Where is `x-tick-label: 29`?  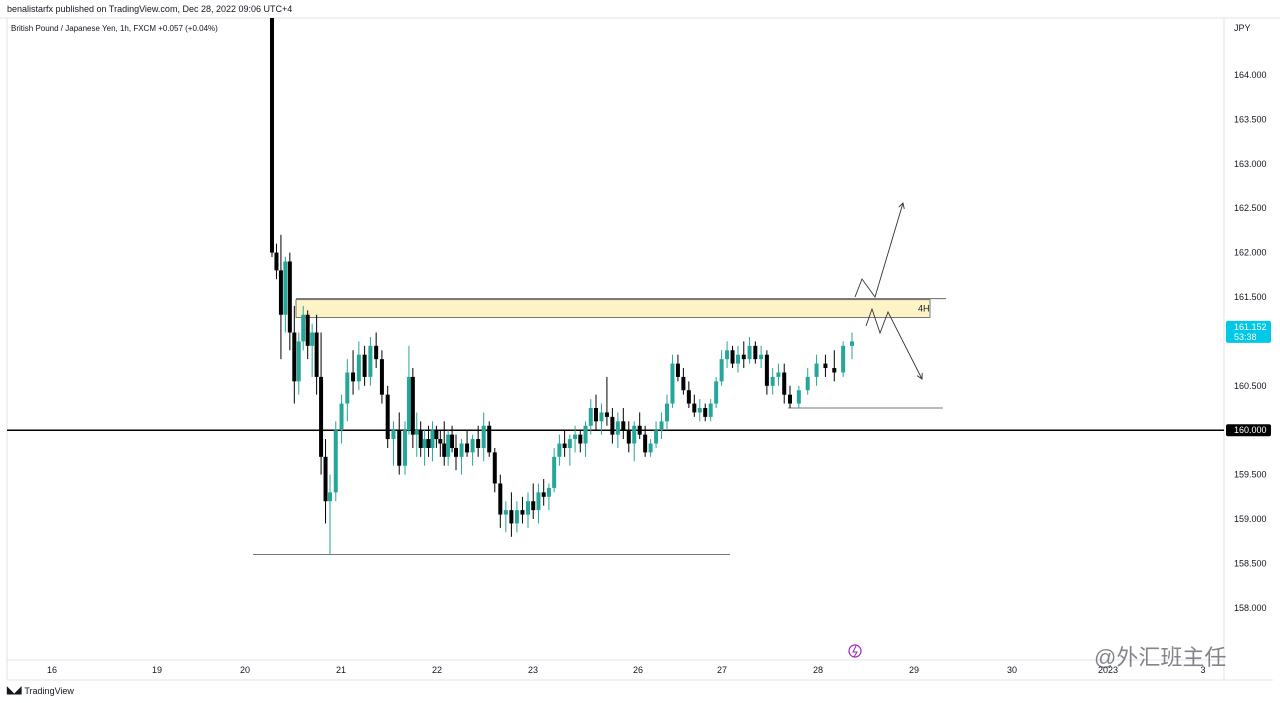 x-tick-label: 29 is located at coordinates (914, 670).